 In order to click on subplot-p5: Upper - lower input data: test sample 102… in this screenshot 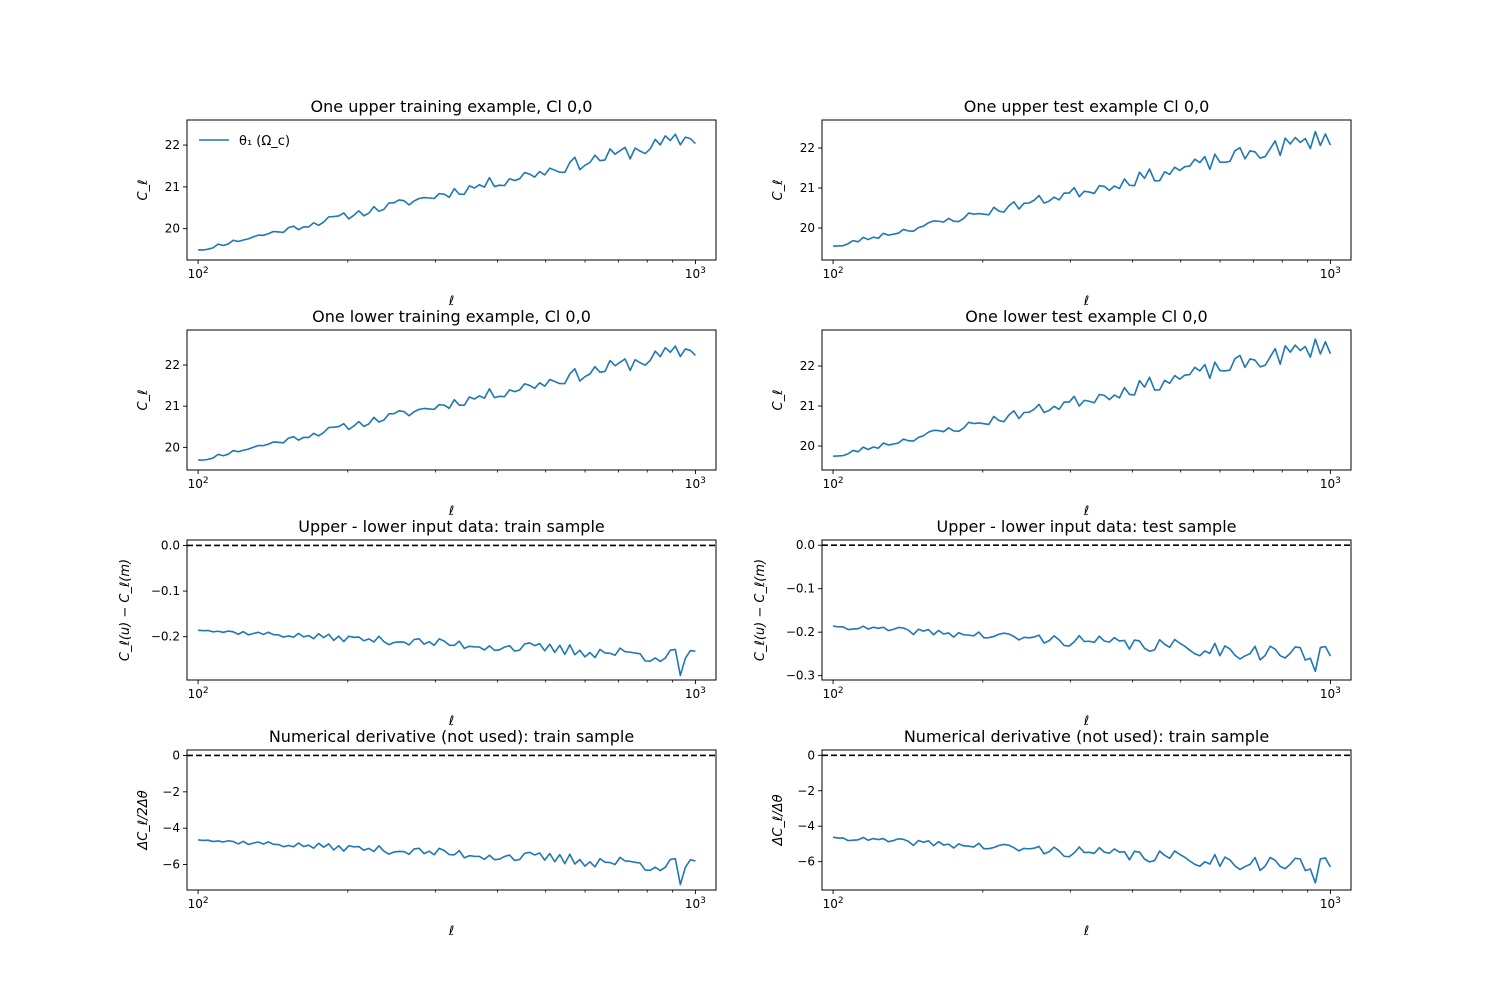, I will do `click(1052, 623)`.